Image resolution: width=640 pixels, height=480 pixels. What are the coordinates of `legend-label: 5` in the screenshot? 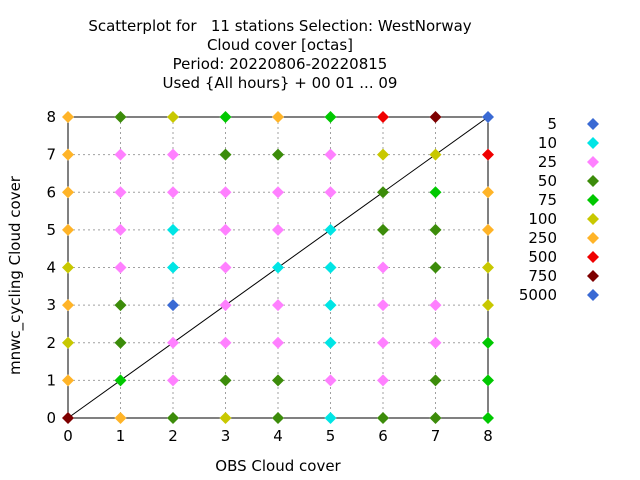 It's located at (552, 124).